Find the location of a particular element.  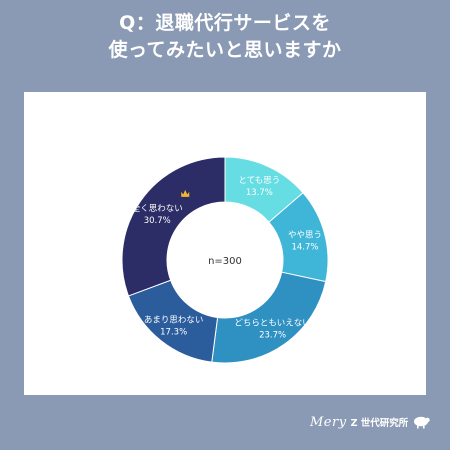

slice-value-label: 17.3% is located at coordinates (173, 333).